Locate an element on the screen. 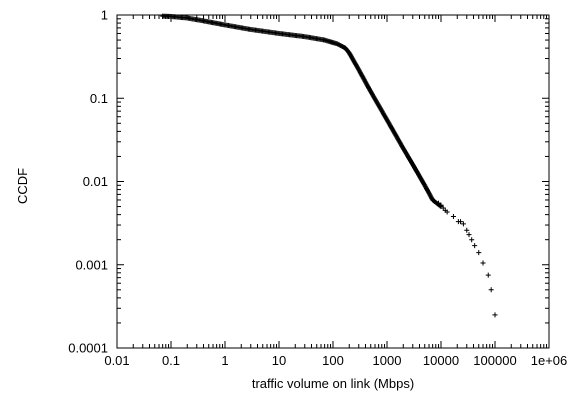 The height and width of the screenshot is (396, 588). x-tick-label: 1e+06 is located at coordinates (549, 360).